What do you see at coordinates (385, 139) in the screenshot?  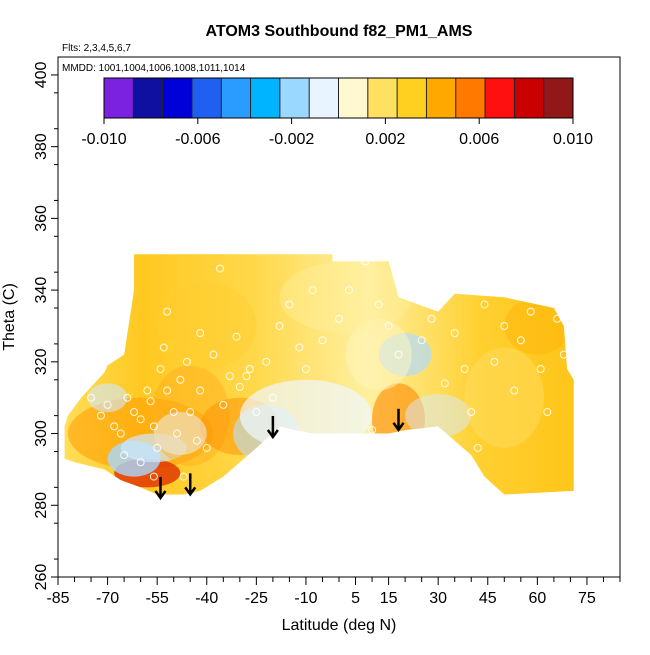 I see `colorbar-tick-label: 0.002` at bounding box center [385, 139].